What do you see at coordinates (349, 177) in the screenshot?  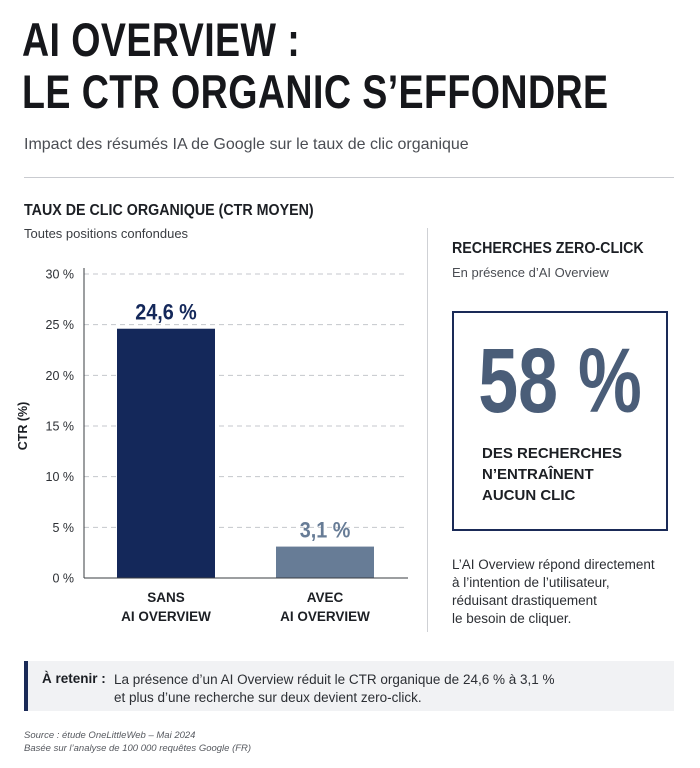 I see `header-divider` at bounding box center [349, 177].